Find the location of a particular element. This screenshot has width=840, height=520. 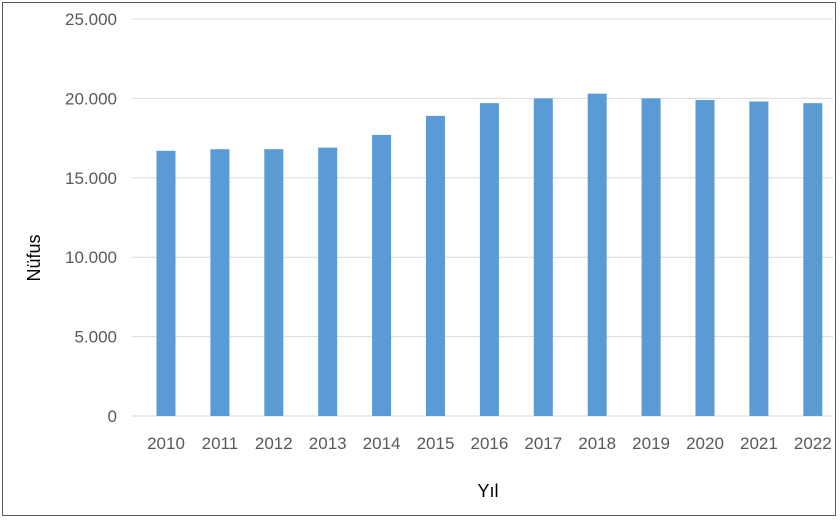

bar-2012 is located at coordinates (274, 282).